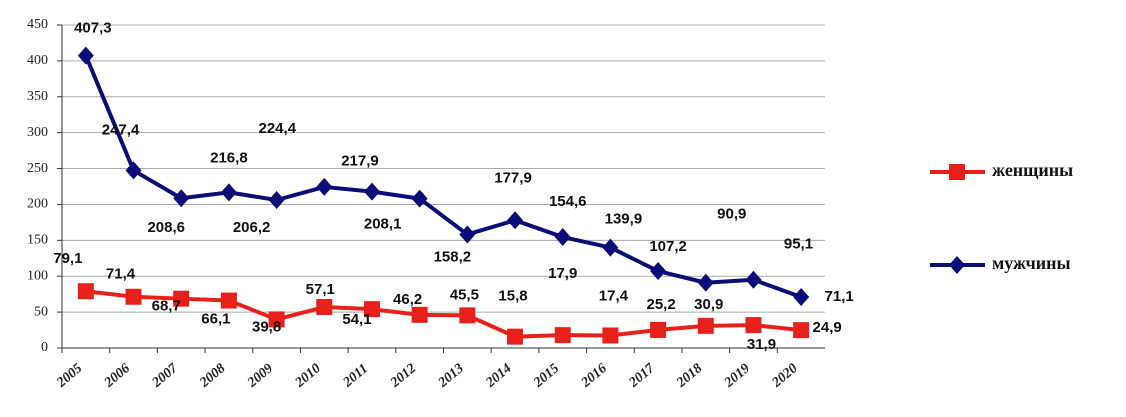  What do you see at coordinates (1032, 170) in the screenshot?
I see `legend-label: женщины` at bounding box center [1032, 170].